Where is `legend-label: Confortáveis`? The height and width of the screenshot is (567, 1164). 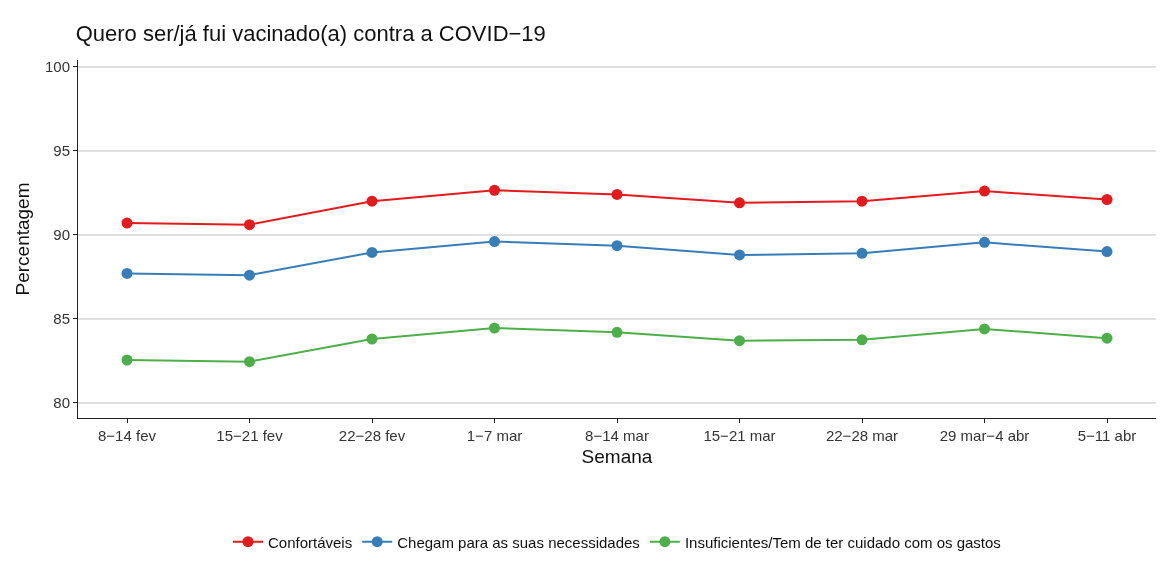
legend-label: Confortáveis is located at coordinates (310, 542).